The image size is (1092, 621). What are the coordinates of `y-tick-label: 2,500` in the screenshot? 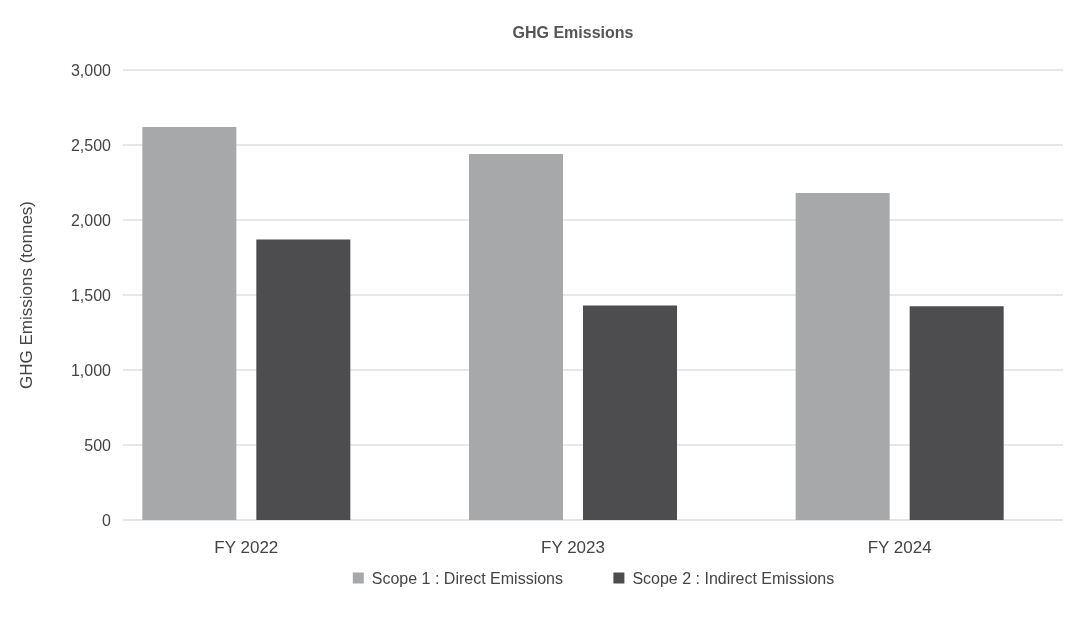 It's located at (91, 145).